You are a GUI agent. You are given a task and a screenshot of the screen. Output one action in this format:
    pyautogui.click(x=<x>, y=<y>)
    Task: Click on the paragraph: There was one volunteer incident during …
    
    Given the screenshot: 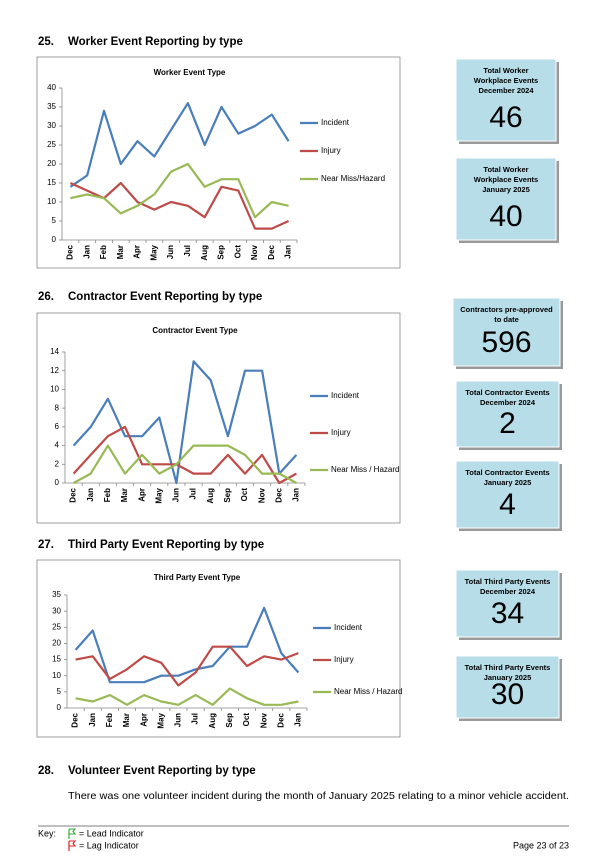 What is the action you would take?
    pyautogui.click(x=318, y=796)
    